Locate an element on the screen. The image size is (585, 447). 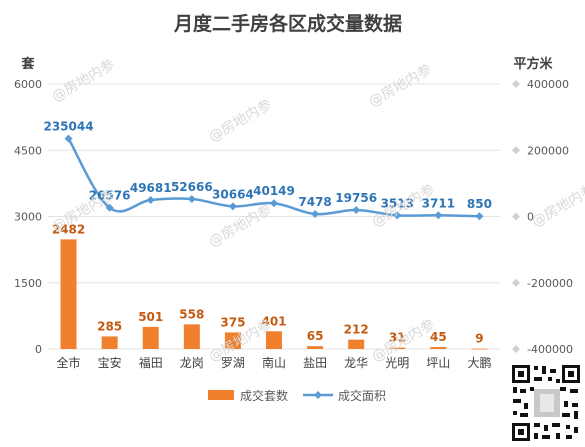
right-axis-unit: 平方米 is located at coordinates (533, 64).